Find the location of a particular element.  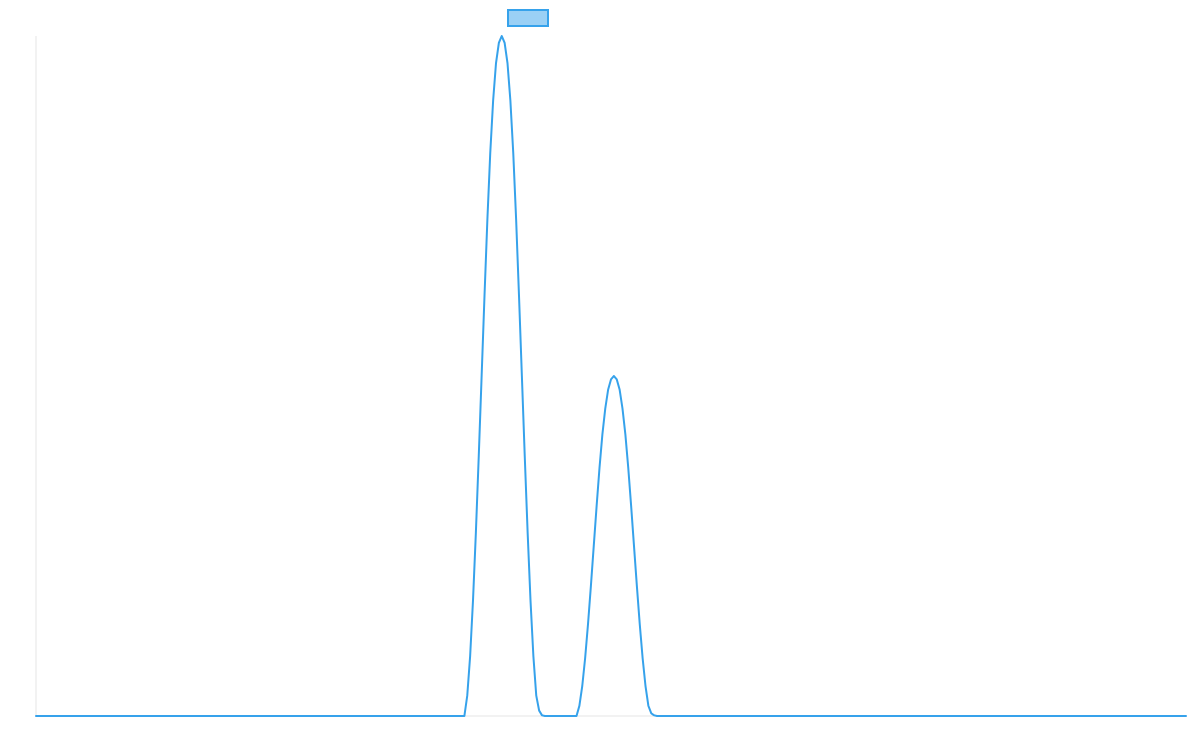

legend is located at coordinates (528, 18).